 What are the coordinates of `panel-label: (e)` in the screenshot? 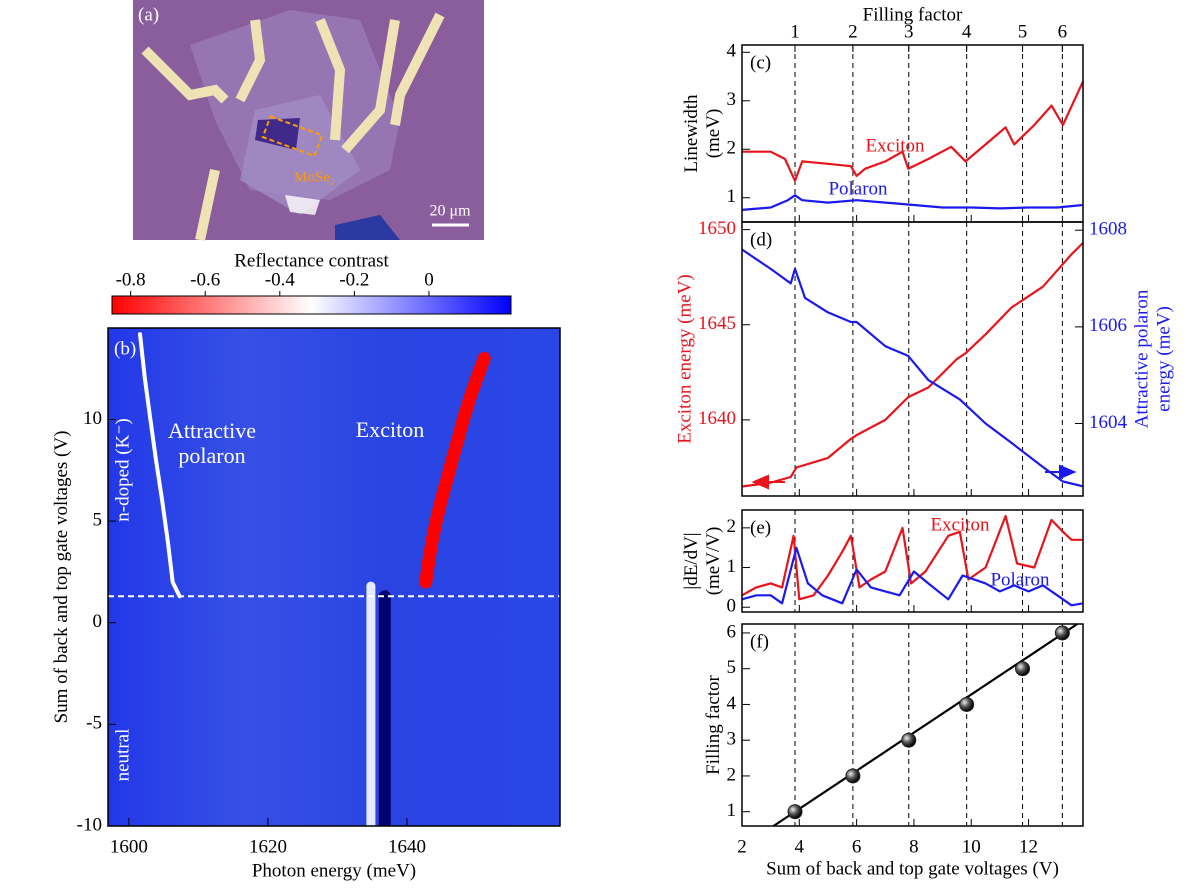 It's located at (760, 527).